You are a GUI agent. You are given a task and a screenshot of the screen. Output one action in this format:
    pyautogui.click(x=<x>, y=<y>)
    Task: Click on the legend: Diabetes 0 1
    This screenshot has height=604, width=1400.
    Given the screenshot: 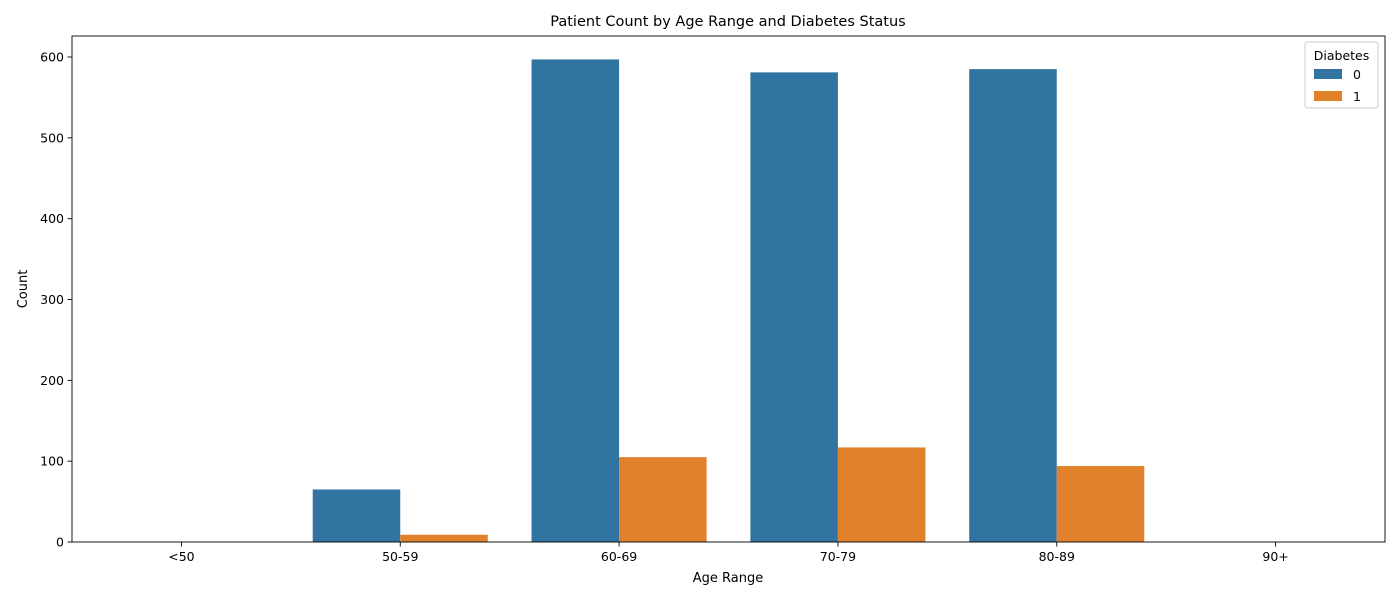 What is the action you would take?
    pyautogui.click(x=1341, y=75)
    